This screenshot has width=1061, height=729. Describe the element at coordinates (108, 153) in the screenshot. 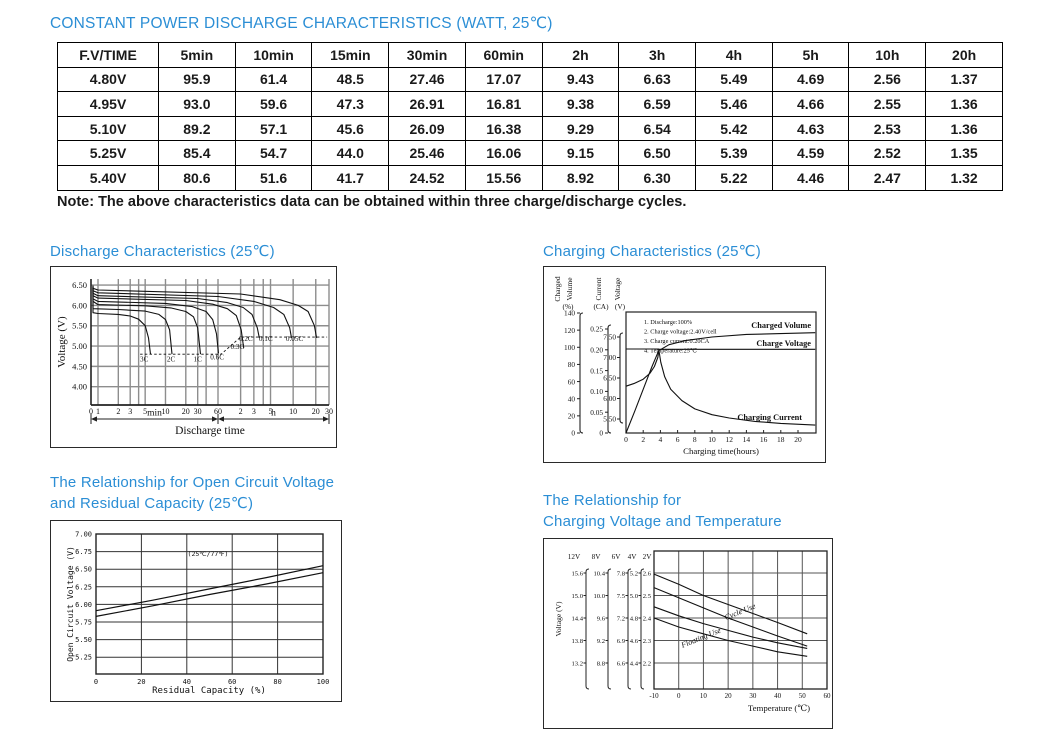

I see `table-cell: 5.25V` at that location.